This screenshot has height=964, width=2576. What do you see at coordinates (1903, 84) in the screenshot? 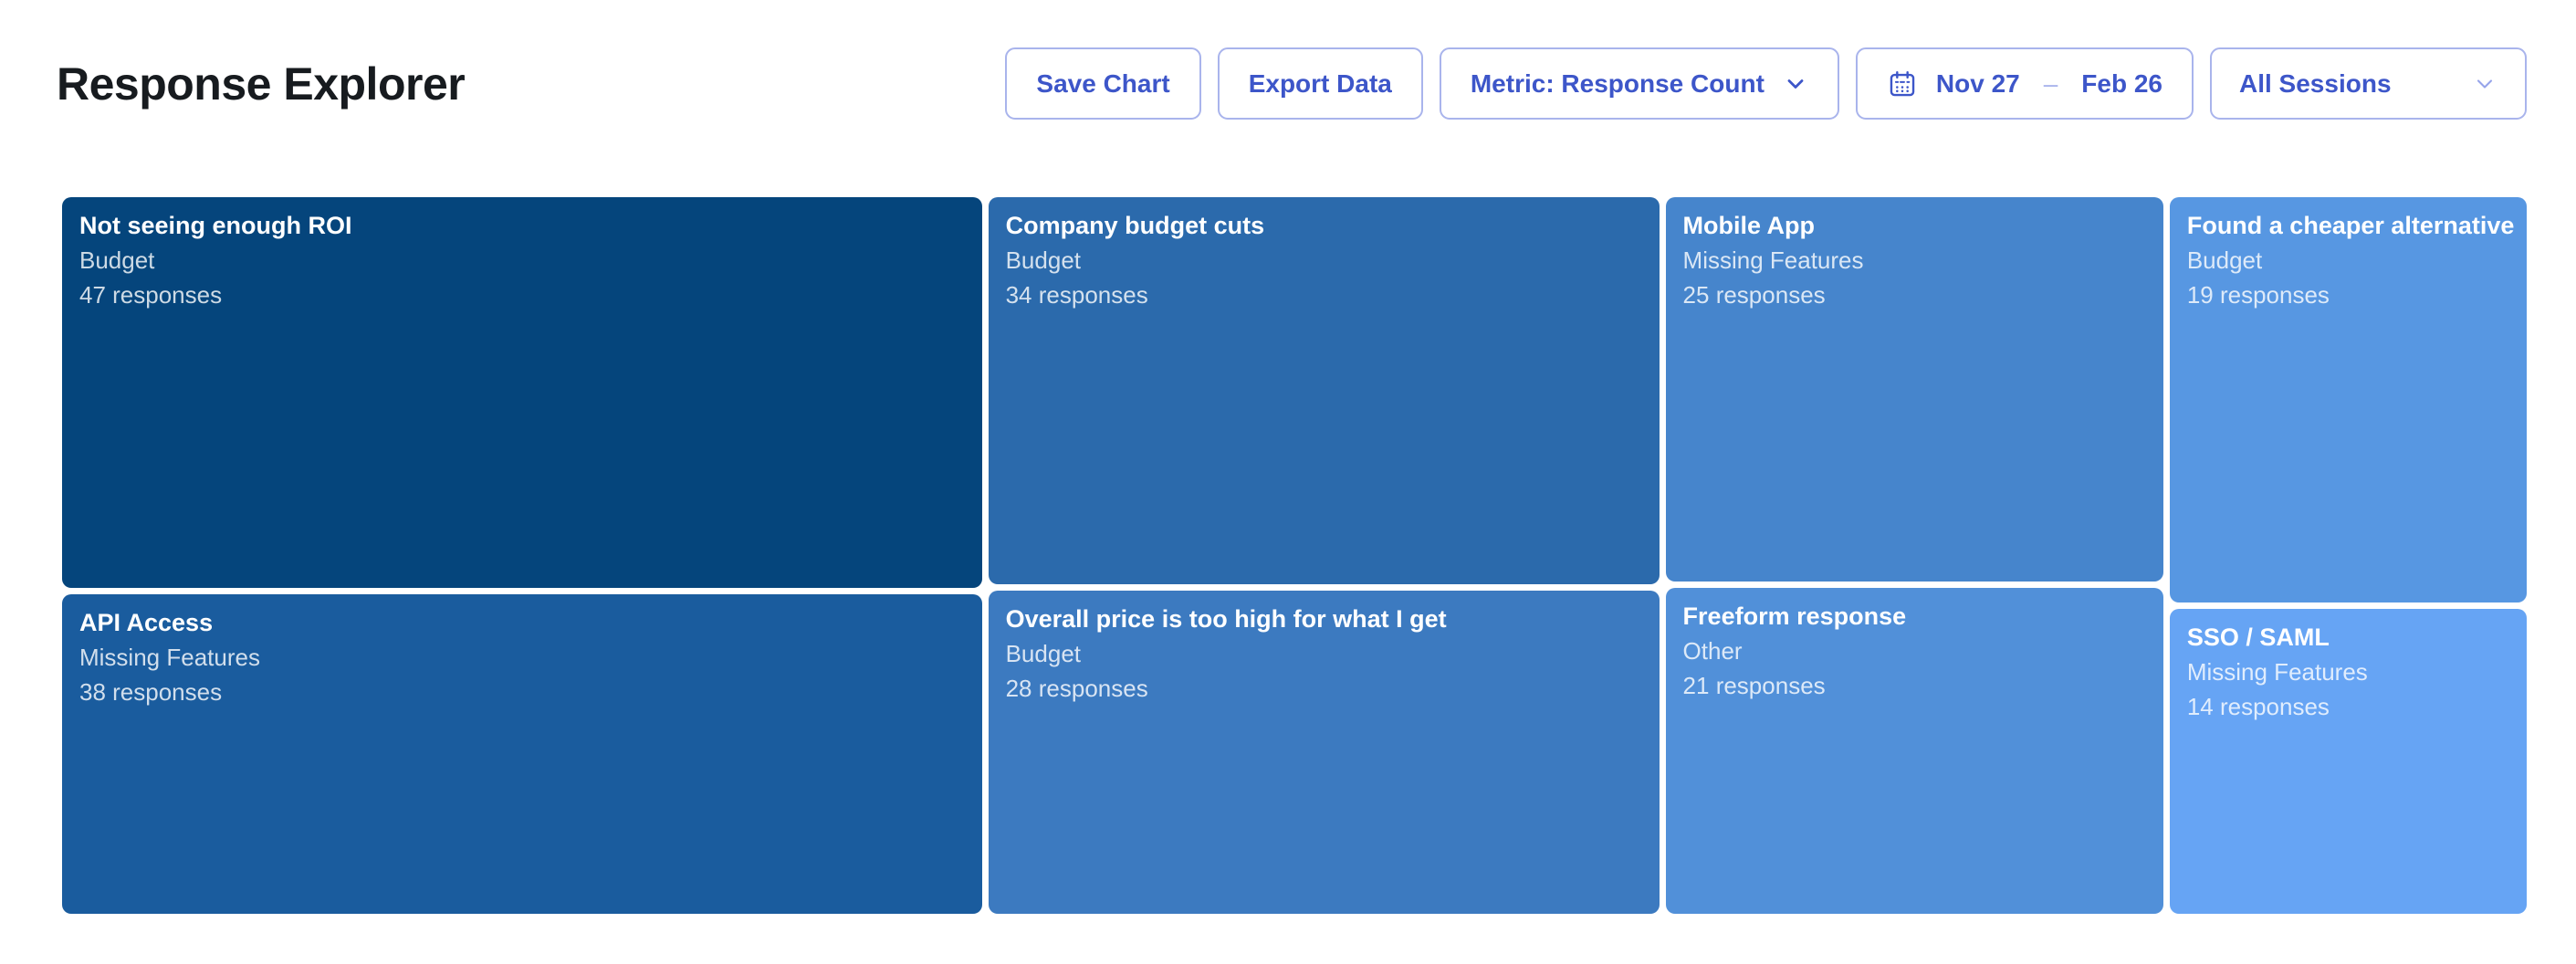
I see `calendar-icon` at bounding box center [1903, 84].